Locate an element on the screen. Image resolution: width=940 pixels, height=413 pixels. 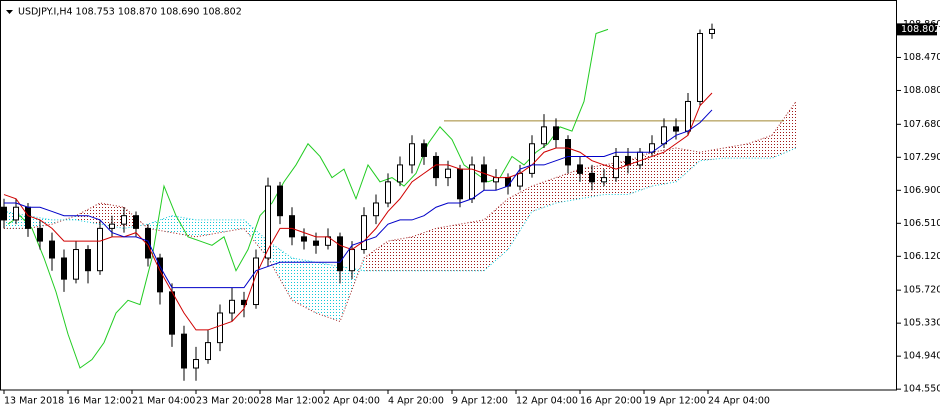
y-tick-label: 106.900 is located at coordinates (921, 190).